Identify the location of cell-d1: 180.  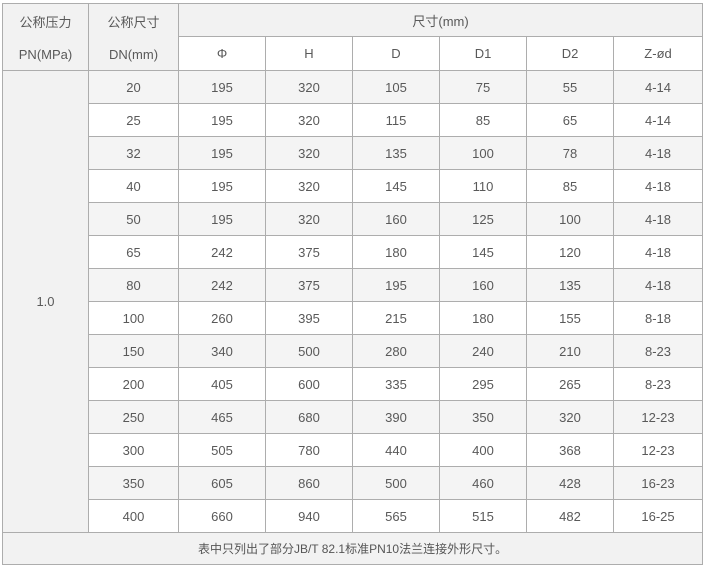
(483, 318).